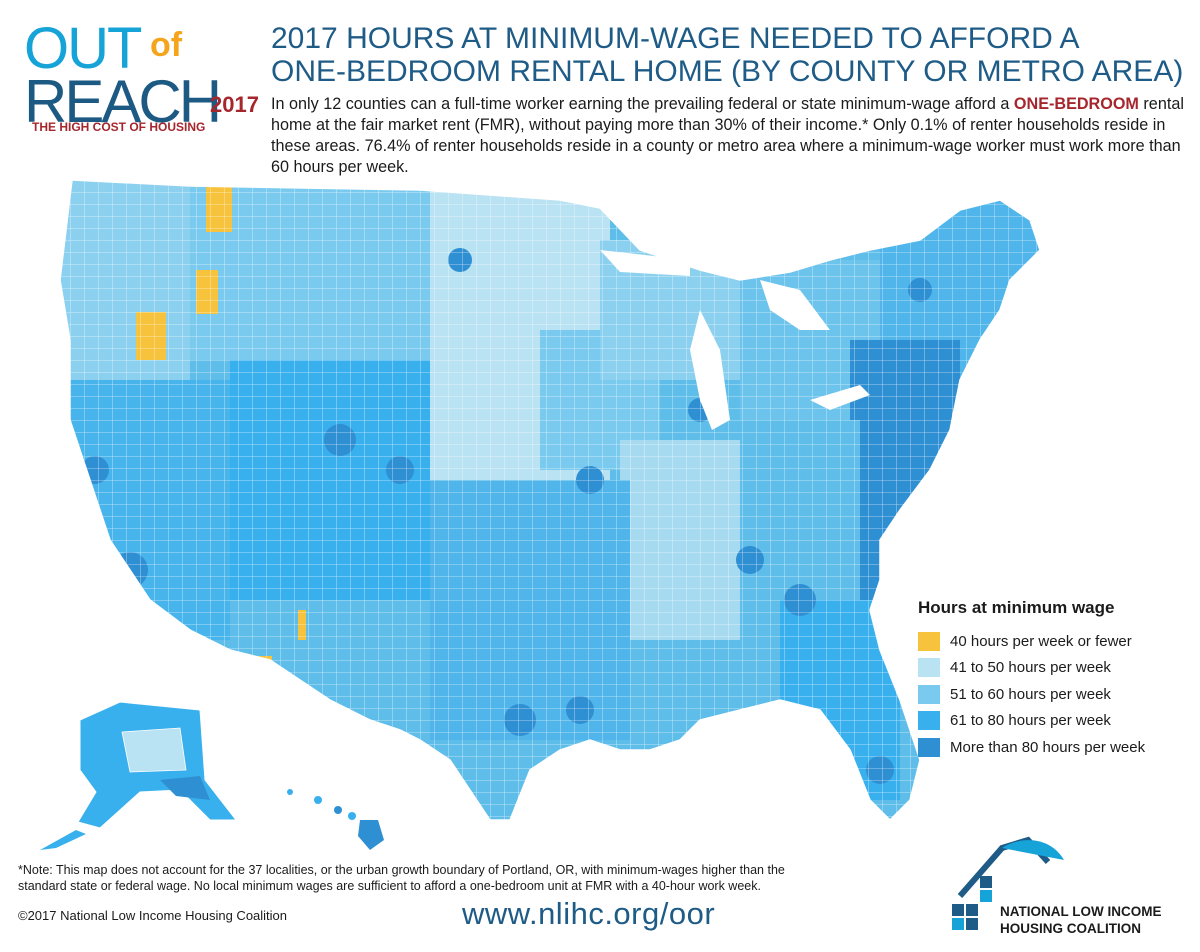 Image resolution: width=1200 pixels, height=952 pixels. What do you see at coordinates (139, 775) in the screenshot?
I see `alaska` at bounding box center [139, 775].